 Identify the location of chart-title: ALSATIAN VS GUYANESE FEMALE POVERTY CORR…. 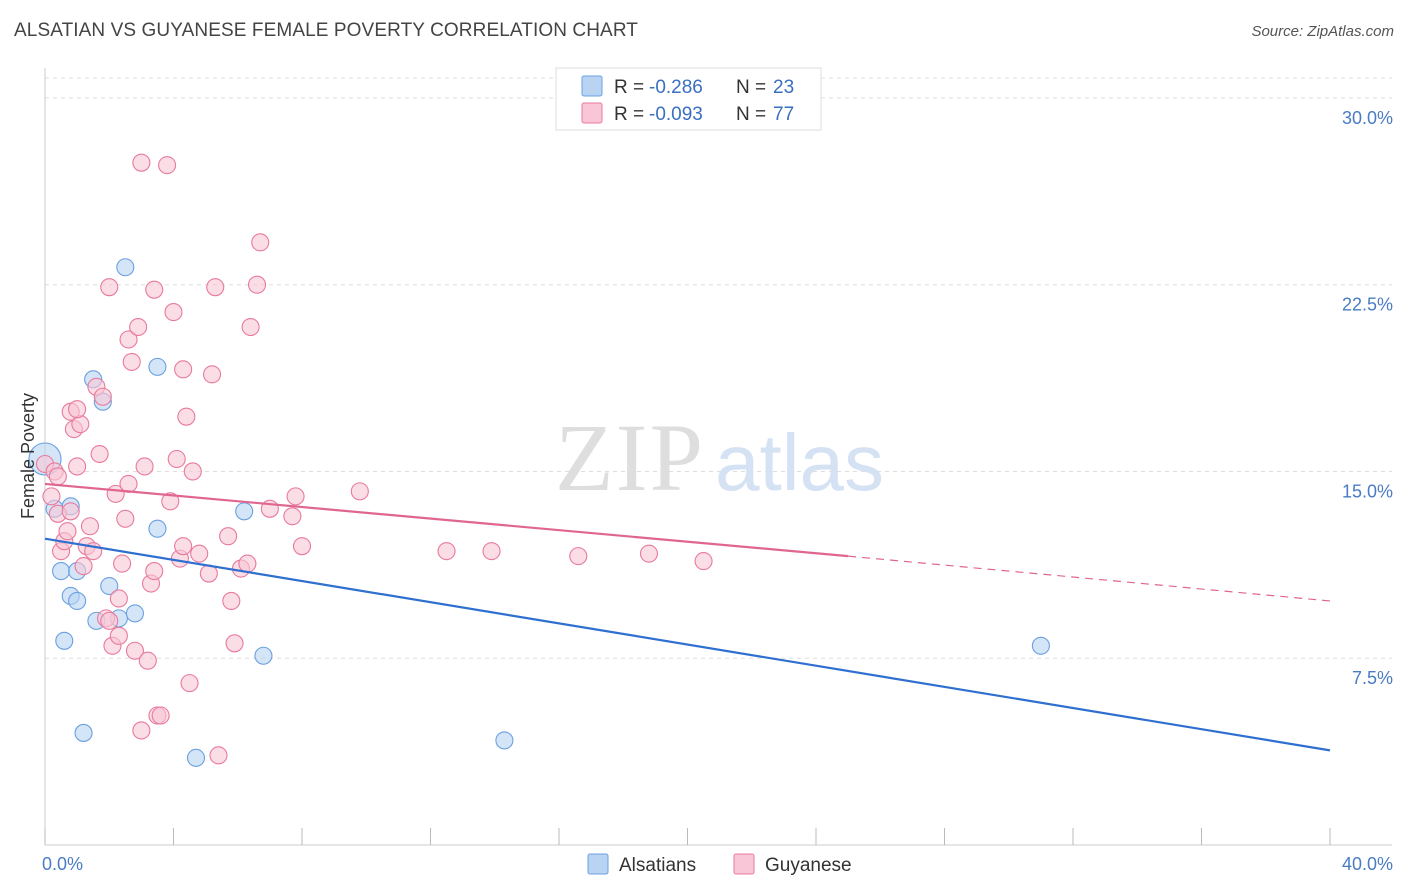
(326, 30).